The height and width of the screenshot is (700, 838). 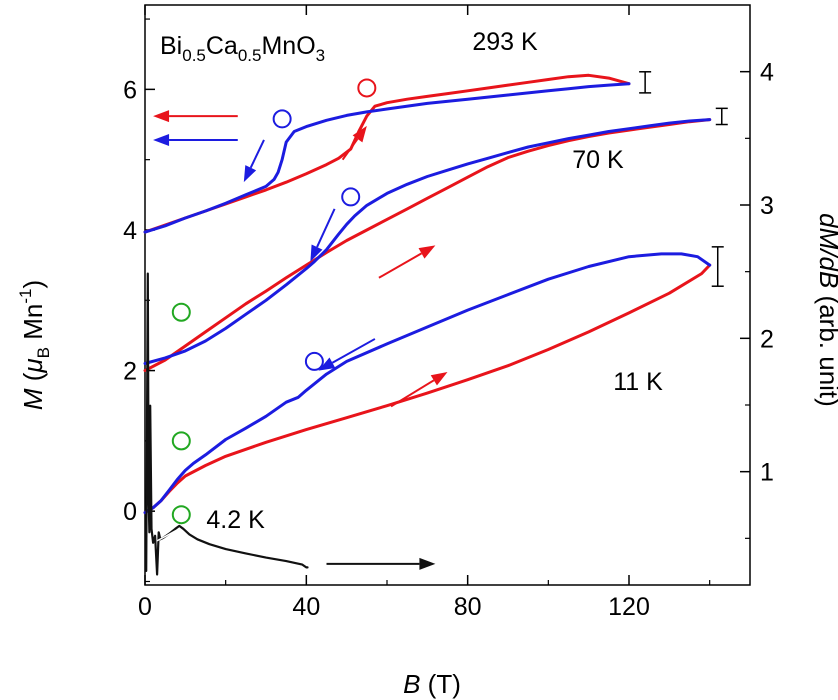 I want to click on derivative-label: 4.2 K, so click(x=235, y=520).